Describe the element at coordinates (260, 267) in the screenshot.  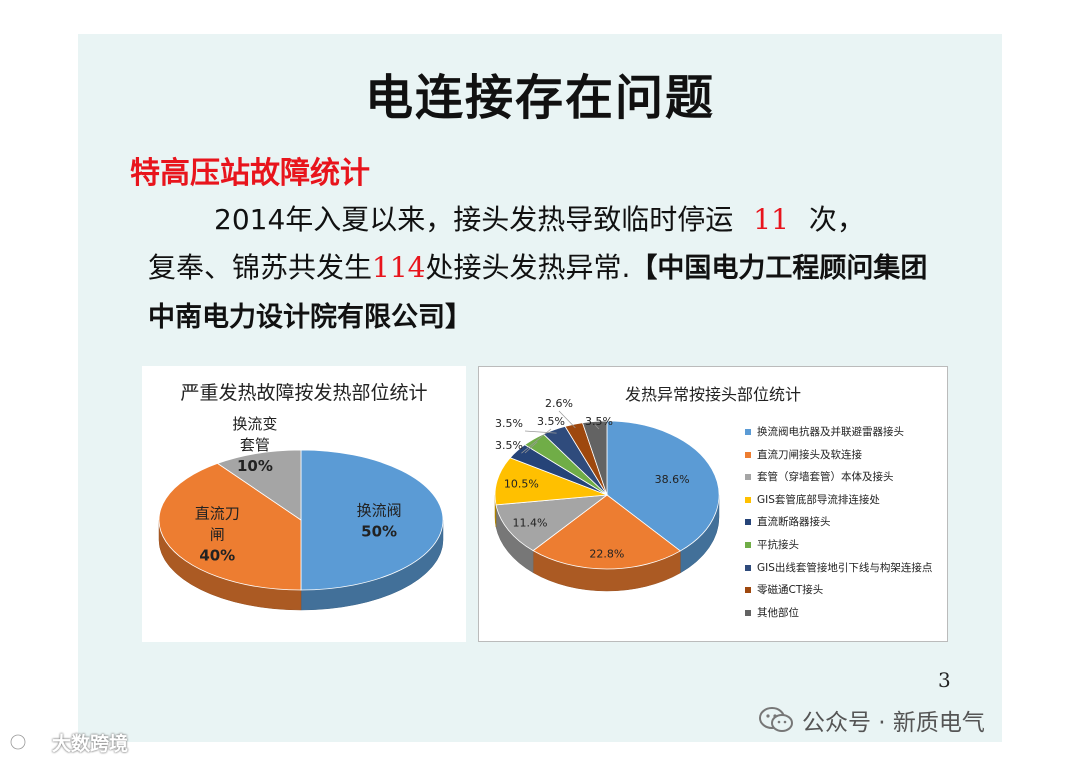
I see `para-text-3: 复奉、锦苏共发生` at that location.